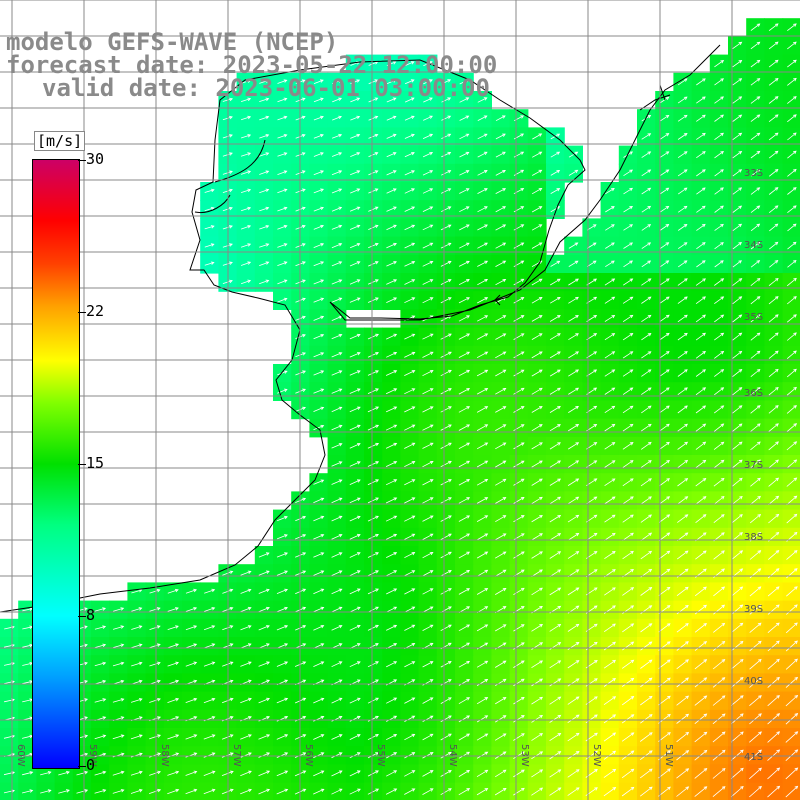 Image resolution: width=800 pixels, height=800 pixels. I want to click on colorbar-tick-line, so click(82, 160).